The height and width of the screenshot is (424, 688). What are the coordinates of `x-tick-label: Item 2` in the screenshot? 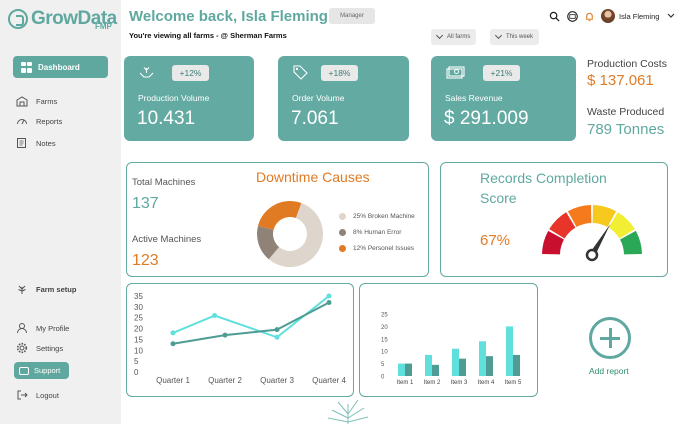 It's located at (432, 383).